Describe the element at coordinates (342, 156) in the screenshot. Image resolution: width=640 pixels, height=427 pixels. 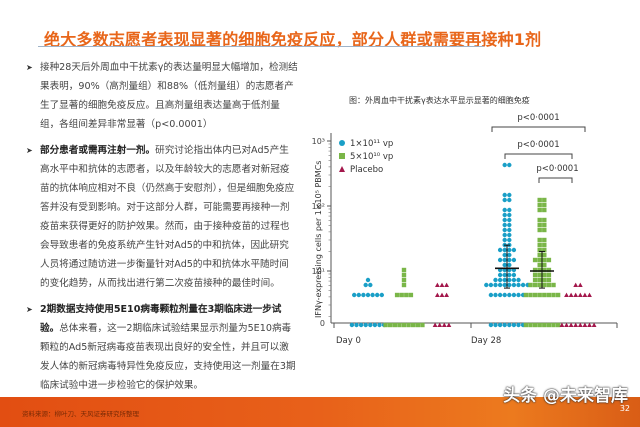
I see `legend-square-icon` at that location.